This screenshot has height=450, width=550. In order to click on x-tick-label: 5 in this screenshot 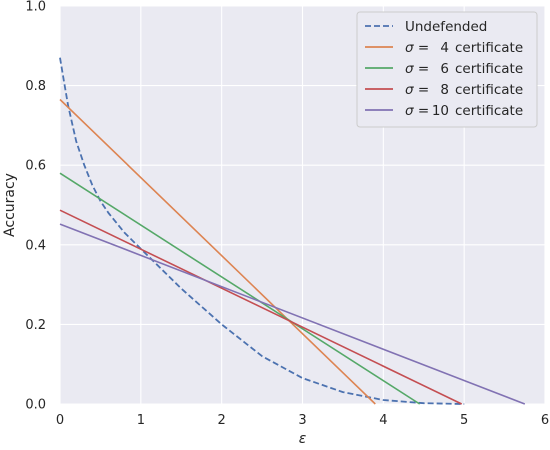, I will do `click(464, 420)`.